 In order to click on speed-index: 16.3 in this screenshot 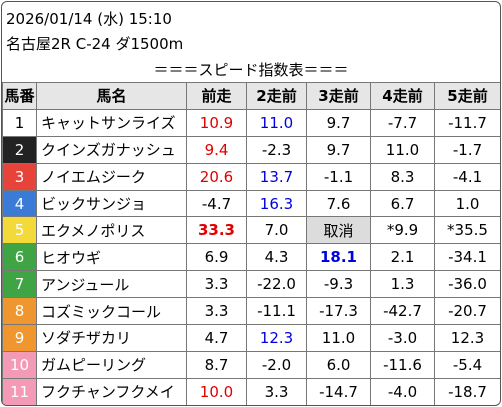, I will do `click(276, 203)`.